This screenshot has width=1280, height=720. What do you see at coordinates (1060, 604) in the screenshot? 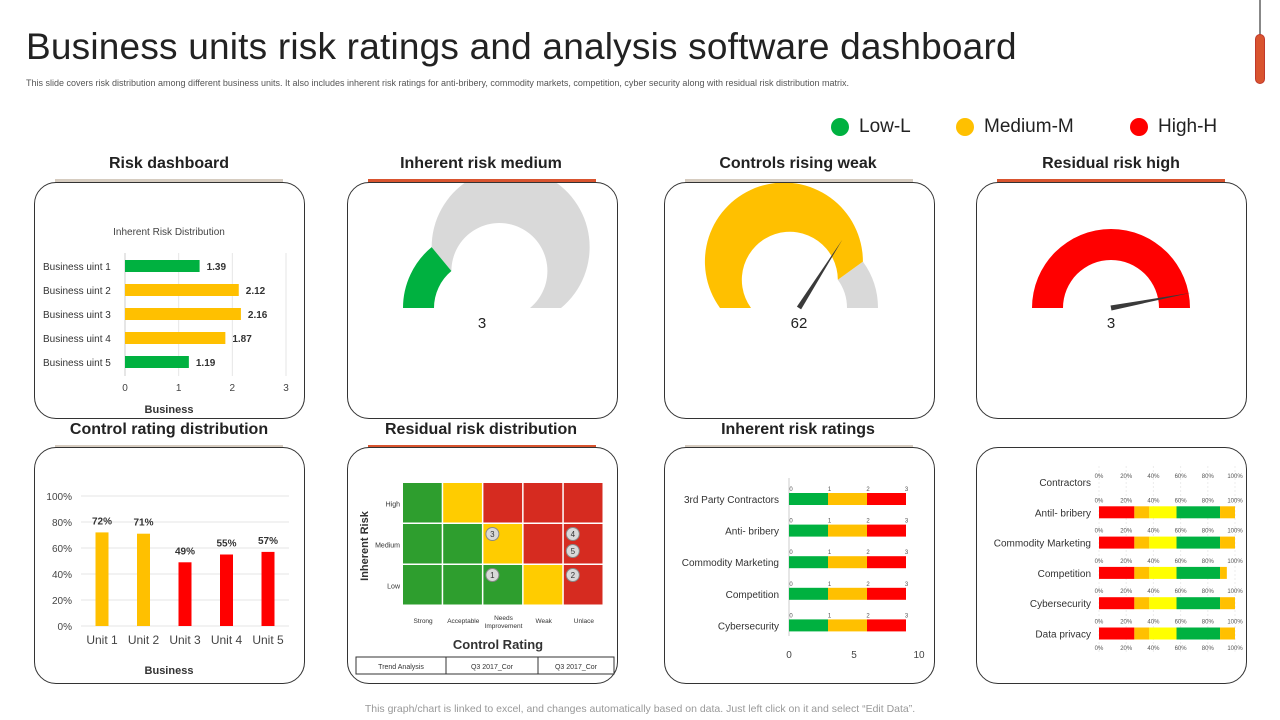
I see `category-label: Cybersecurity` at bounding box center [1060, 604].